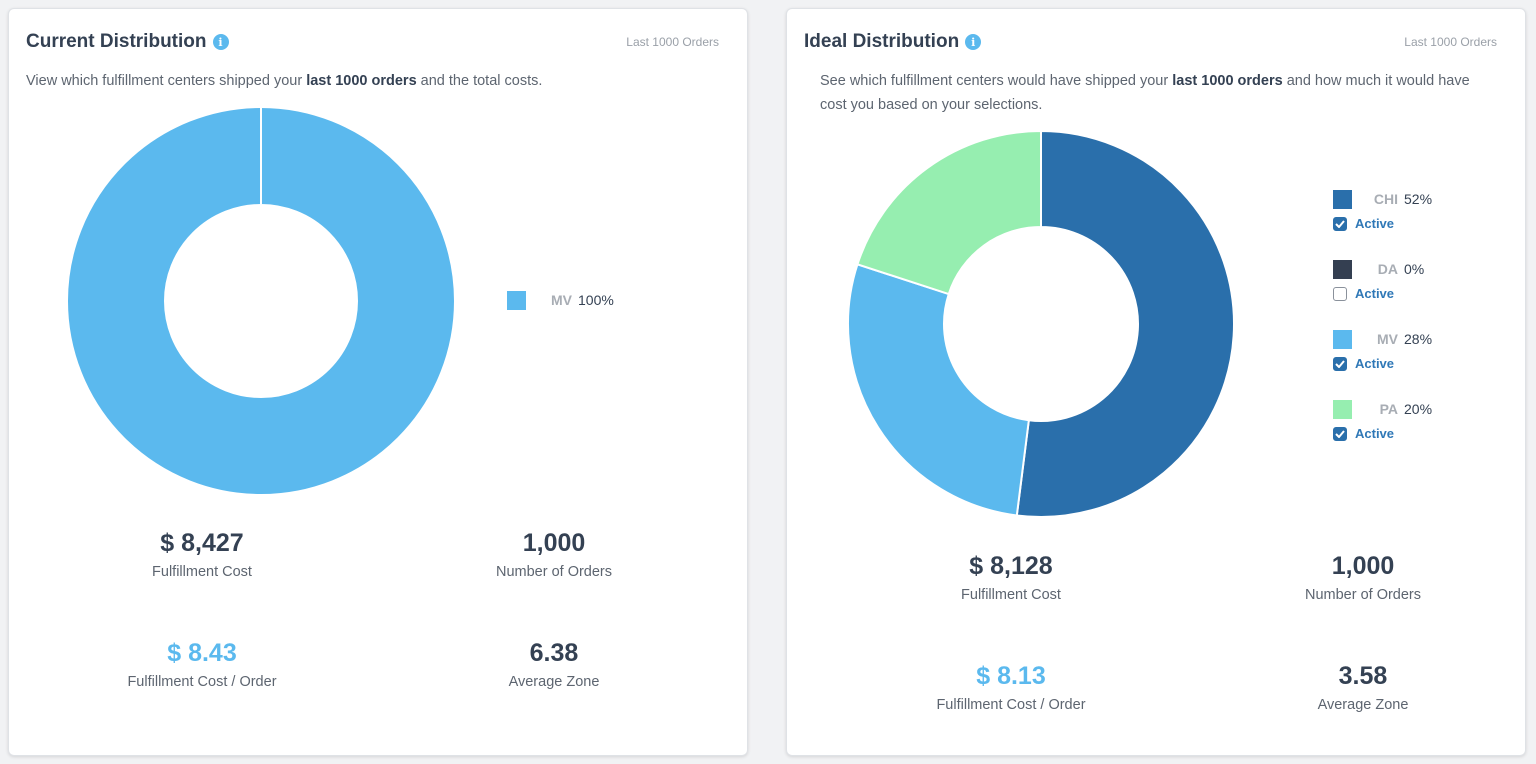  Describe the element at coordinates (596, 300) in the screenshot. I see `legend-percent: 100%` at that location.